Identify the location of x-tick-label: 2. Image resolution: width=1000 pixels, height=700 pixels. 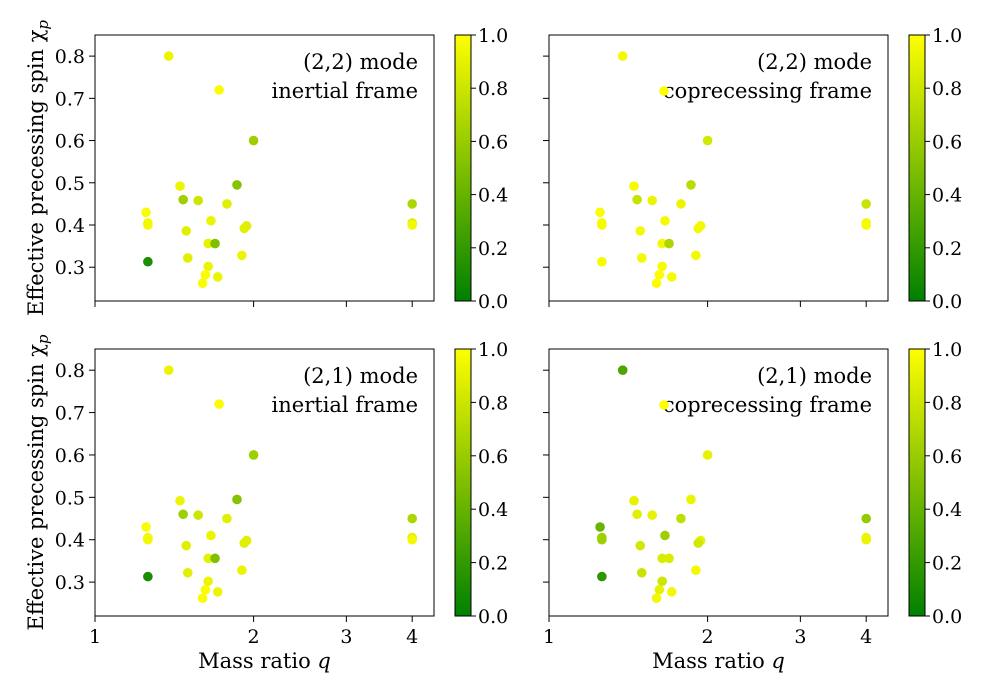
(708, 637).